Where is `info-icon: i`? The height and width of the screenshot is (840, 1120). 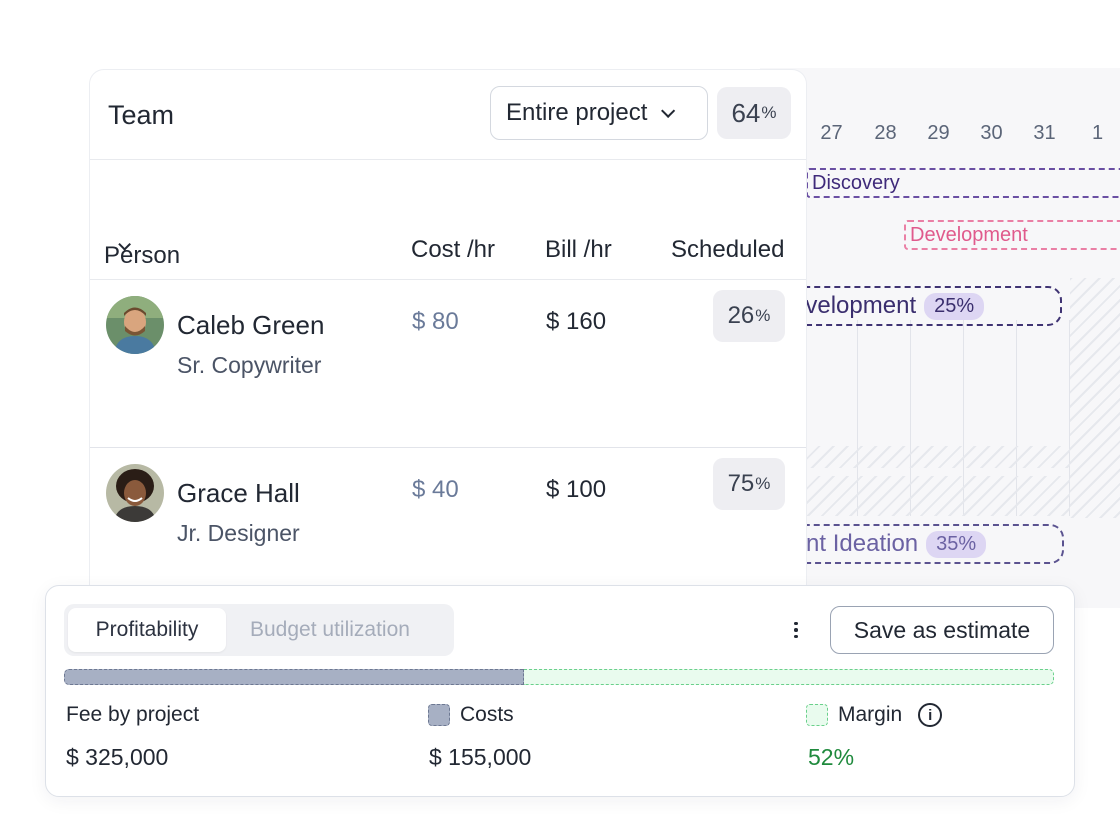 info-icon: i is located at coordinates (930, 715).